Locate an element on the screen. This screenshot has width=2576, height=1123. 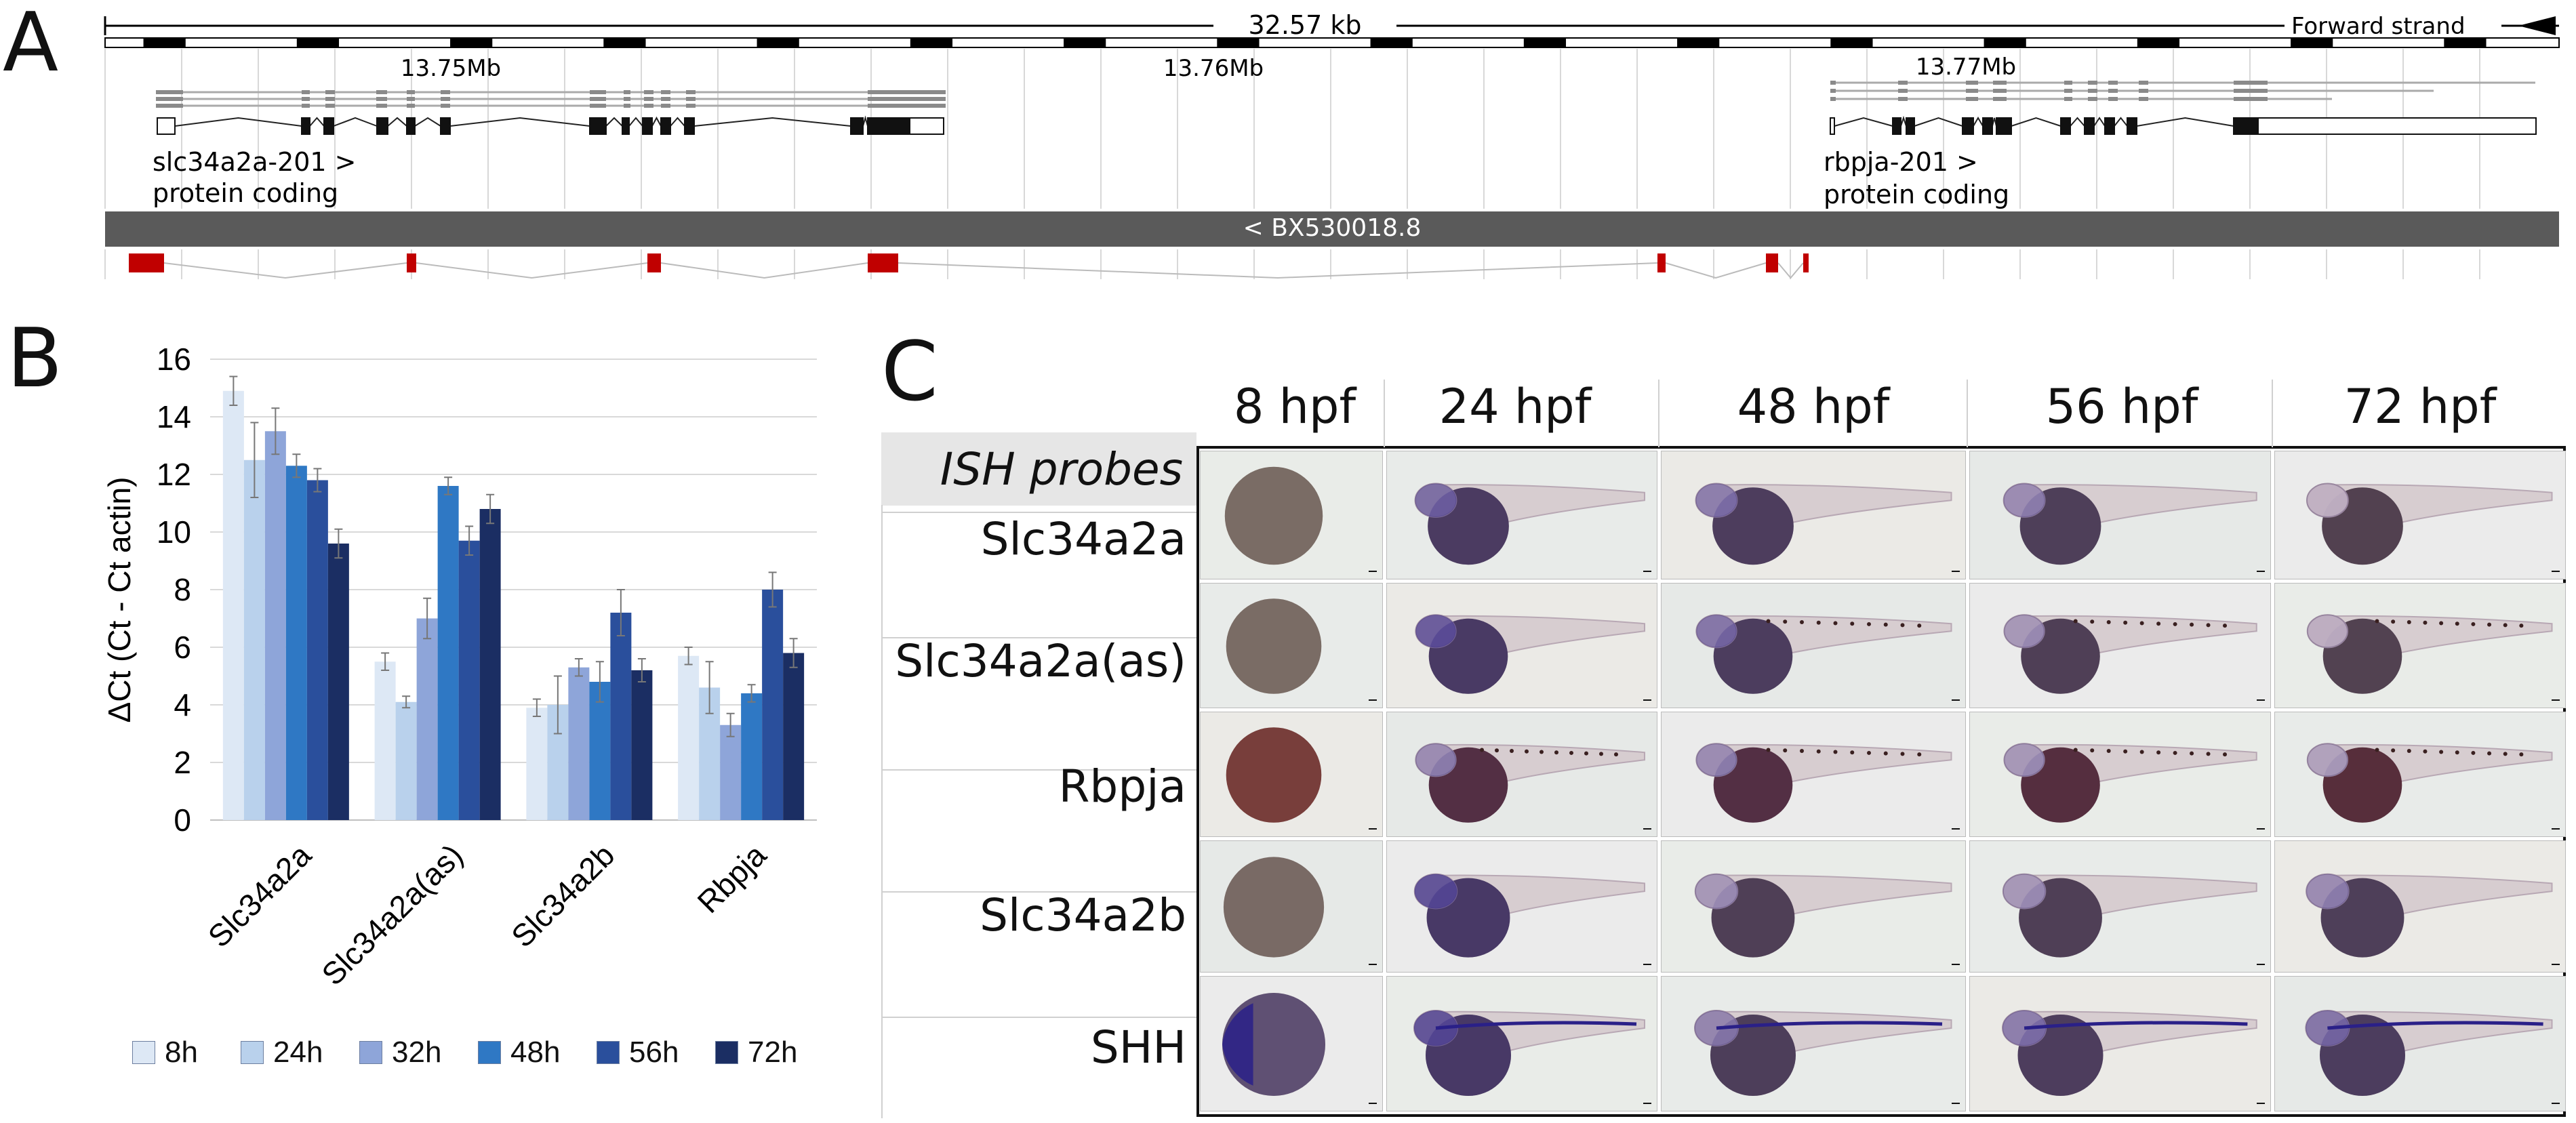
legend-swatch is located at coordinates (489, 1052).